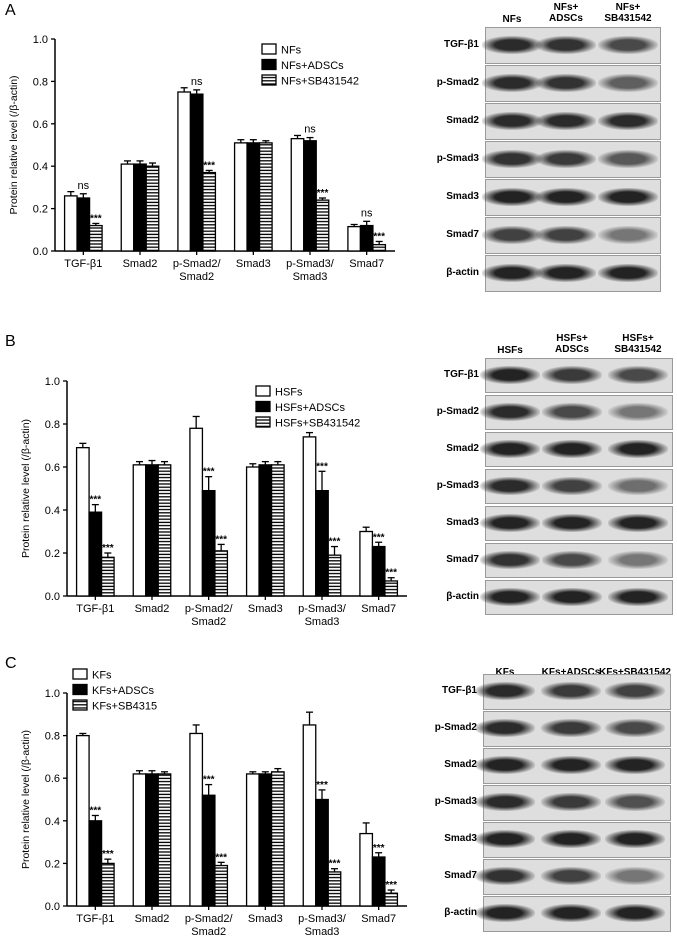  I want to click on legend-label: NFs+ADSCs, so click(312, 66).